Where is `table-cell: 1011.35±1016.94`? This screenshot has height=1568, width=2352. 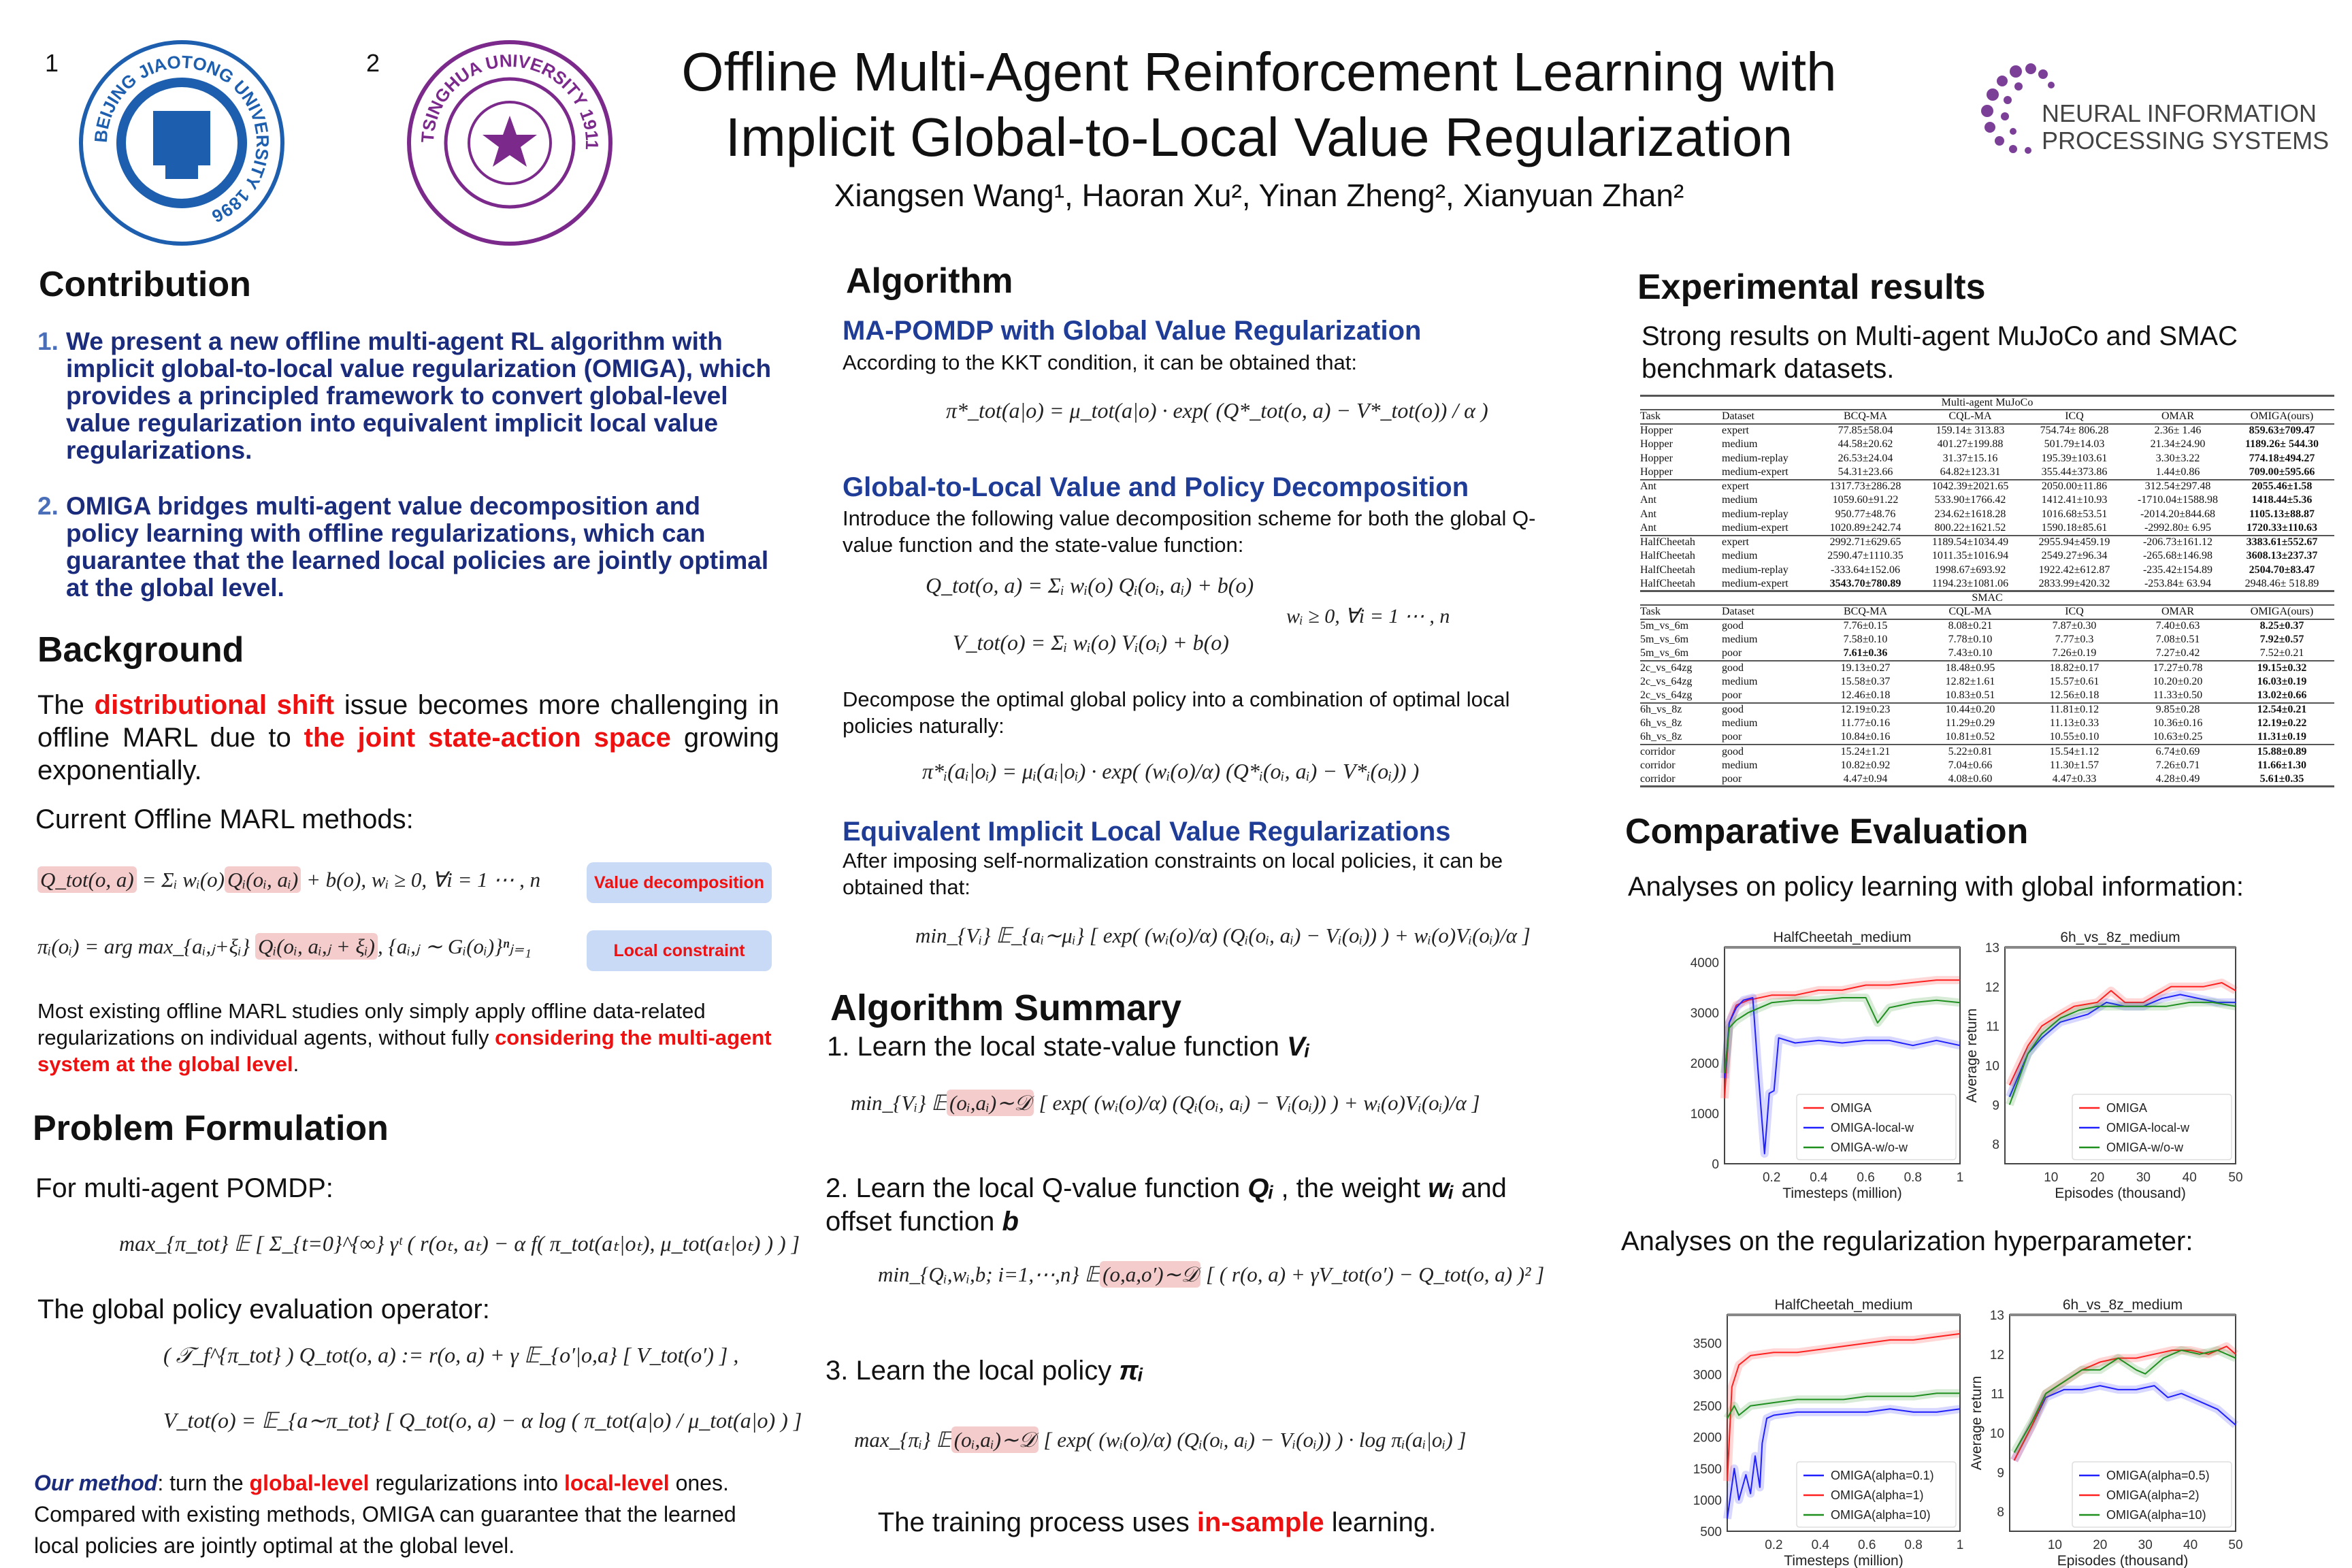 table-cell: 1011.35±1016.94 is located at coordinates (1970, 556).